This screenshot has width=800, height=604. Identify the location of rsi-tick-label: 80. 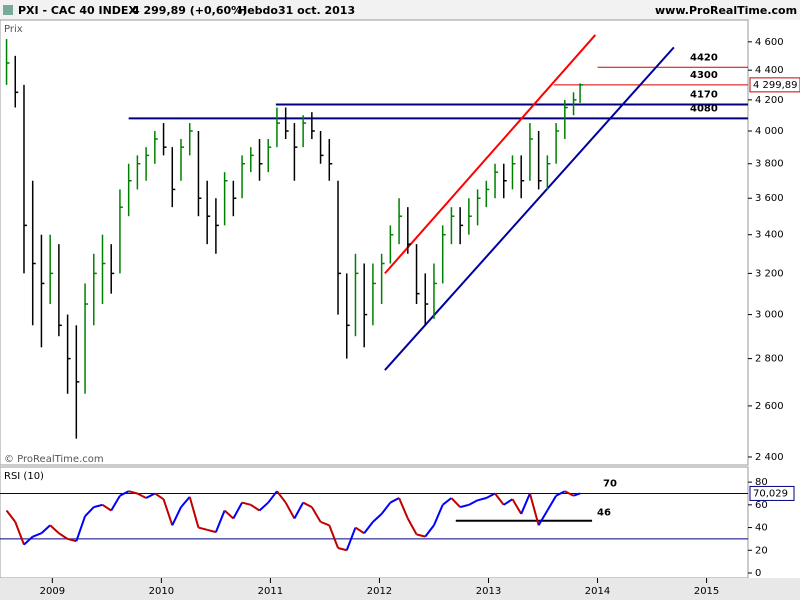
(761, 482).